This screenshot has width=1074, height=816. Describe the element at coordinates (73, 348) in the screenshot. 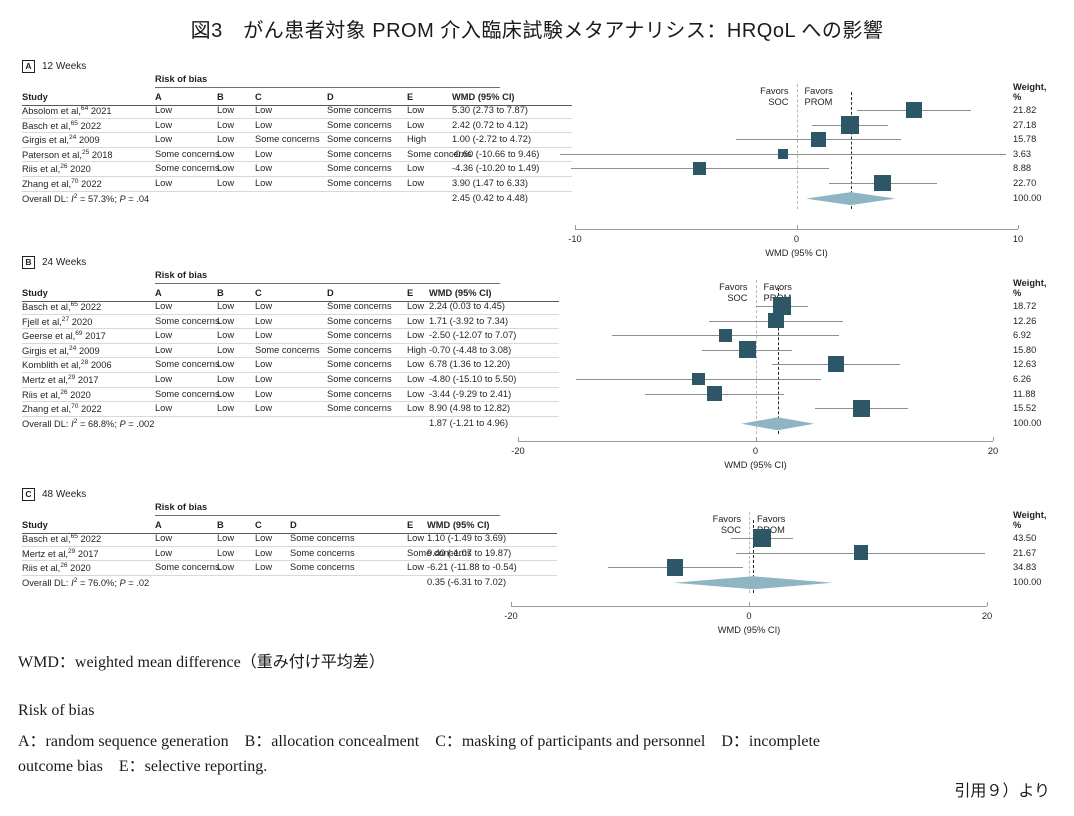

I see `citation-ref: 24` at that location.